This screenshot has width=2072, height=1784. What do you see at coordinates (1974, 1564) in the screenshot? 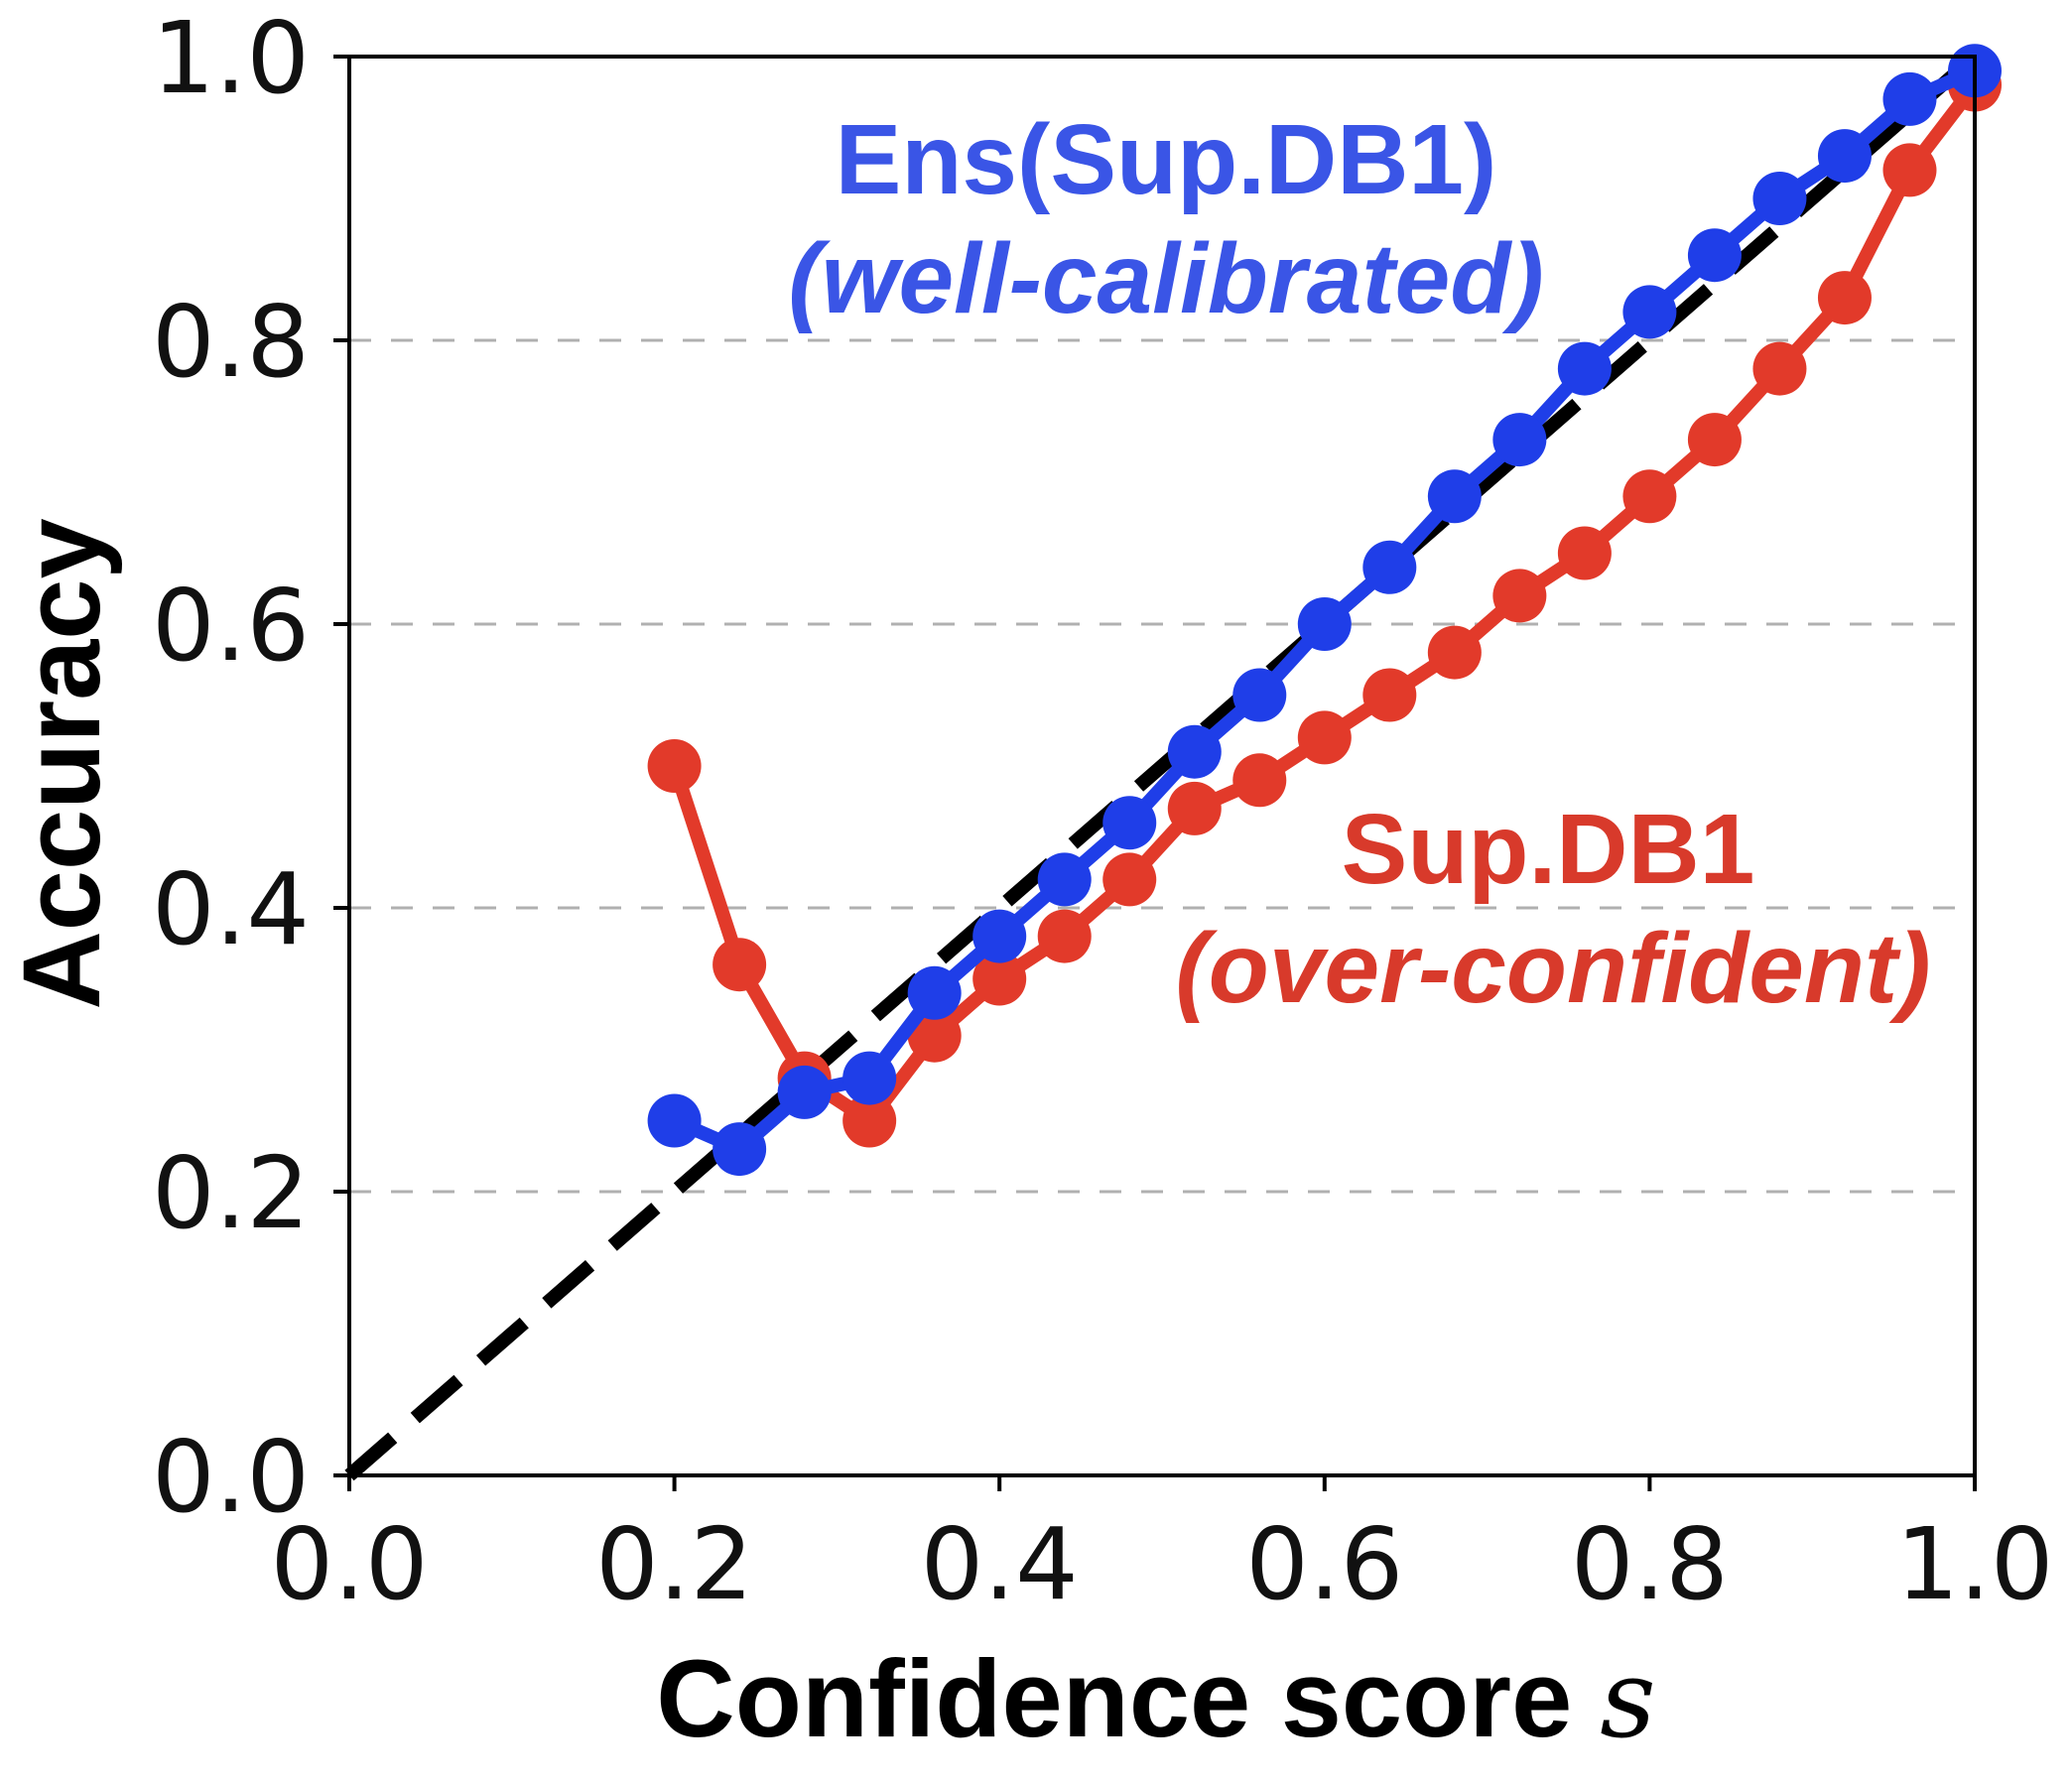
I see `x-tick-label-5: 1.0` at bounding box center [1974, 1564].